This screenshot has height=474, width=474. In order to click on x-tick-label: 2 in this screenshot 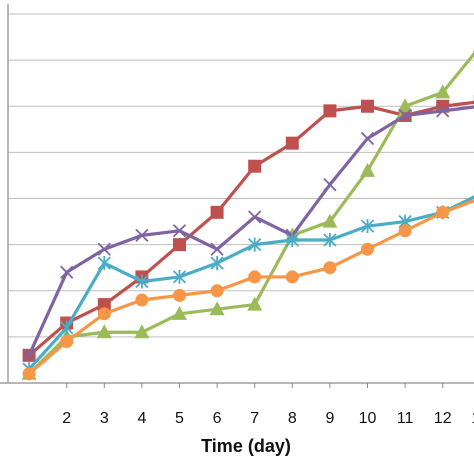, I will do `click(66, 418)`.